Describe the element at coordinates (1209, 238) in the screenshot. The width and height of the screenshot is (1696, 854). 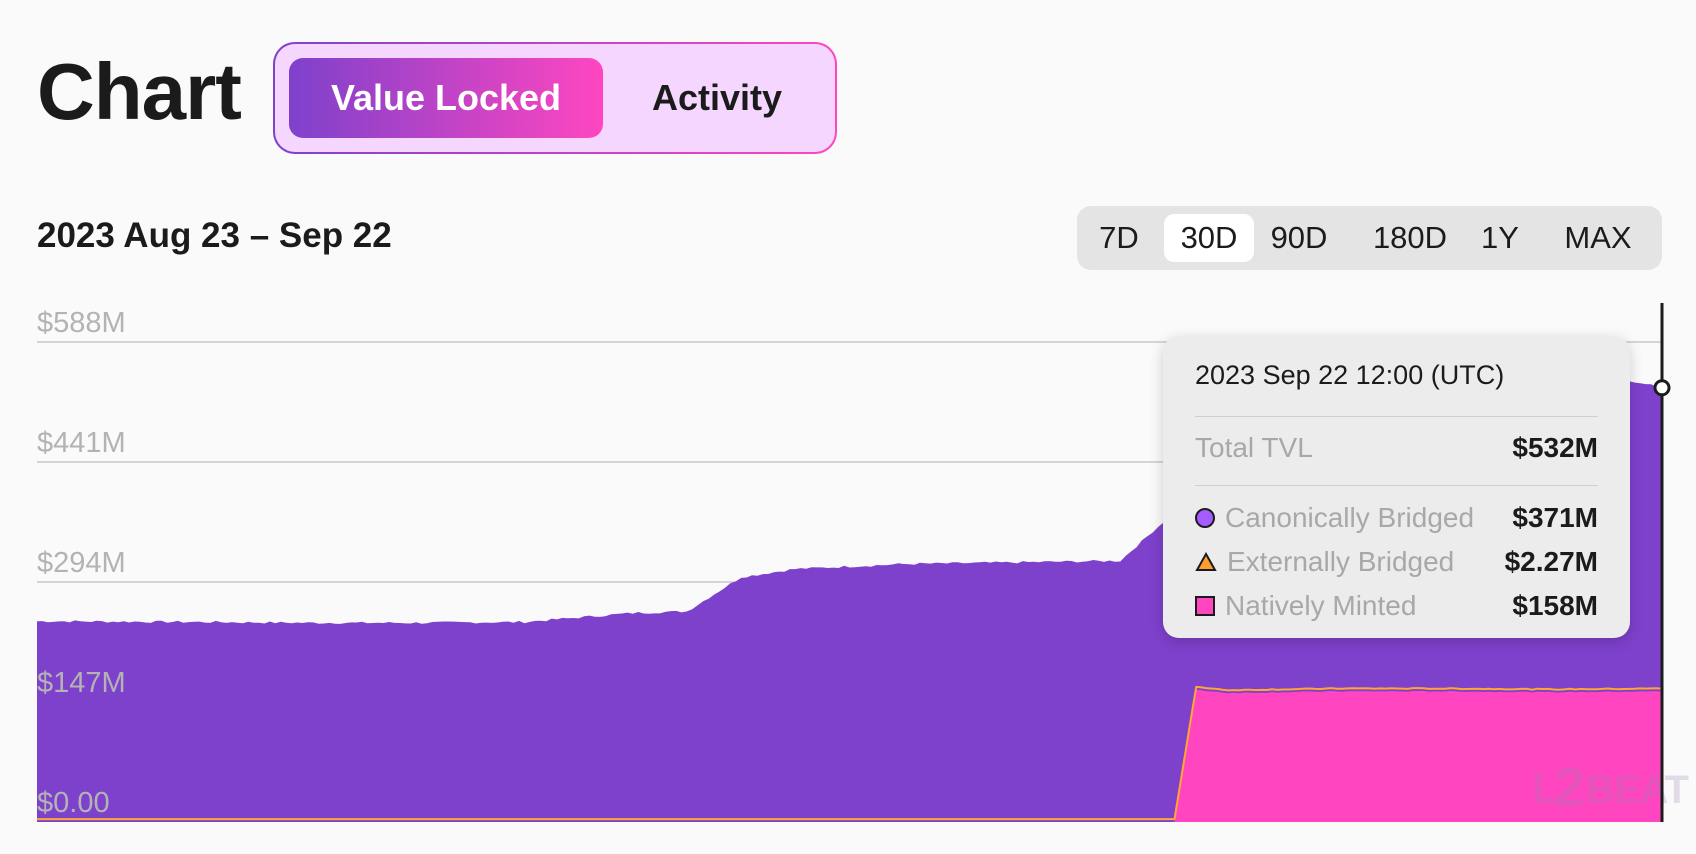
I see `range-30d-button: 30D` at that location.